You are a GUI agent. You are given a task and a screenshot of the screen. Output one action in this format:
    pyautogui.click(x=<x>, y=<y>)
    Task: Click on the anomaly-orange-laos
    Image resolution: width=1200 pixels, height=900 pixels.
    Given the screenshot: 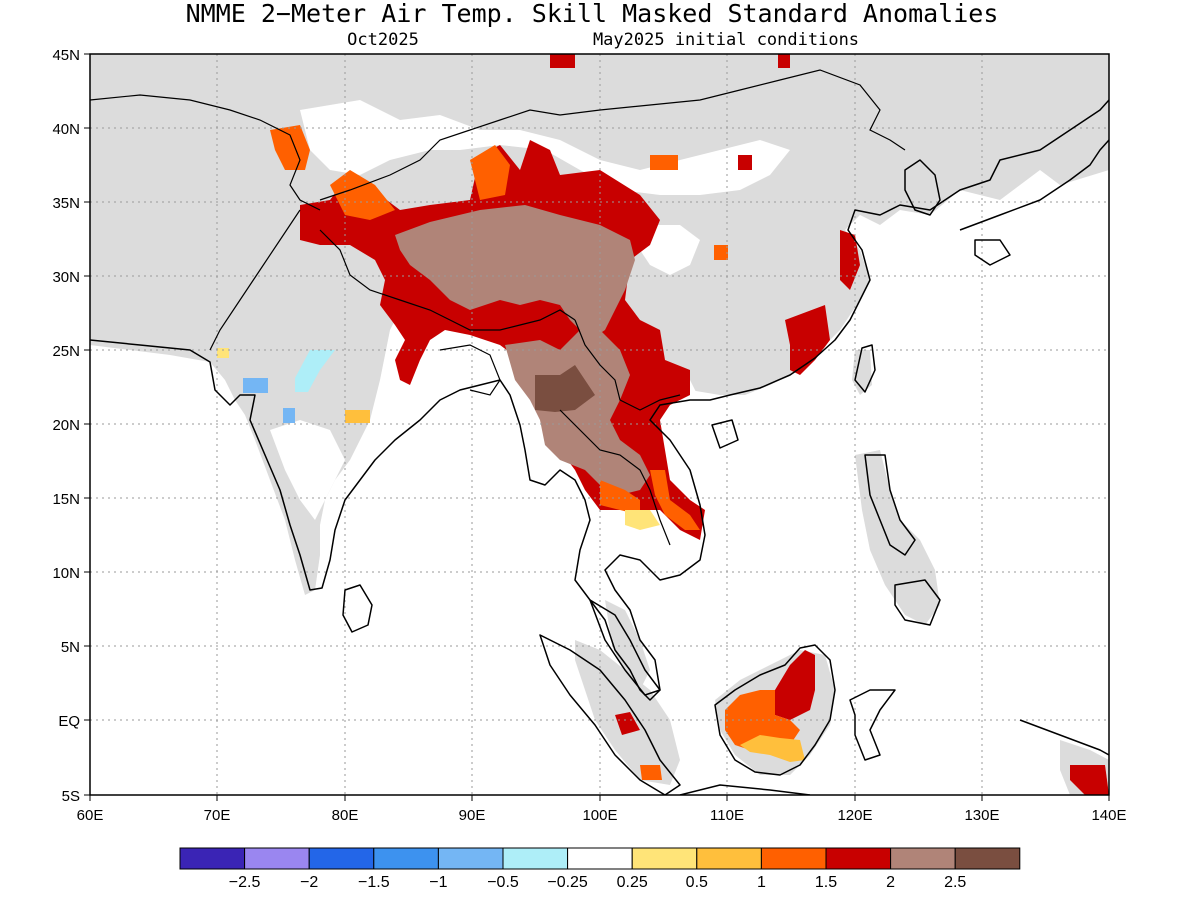 What is the action you would take?
    pyautogui.click(x=675, y=500)
    